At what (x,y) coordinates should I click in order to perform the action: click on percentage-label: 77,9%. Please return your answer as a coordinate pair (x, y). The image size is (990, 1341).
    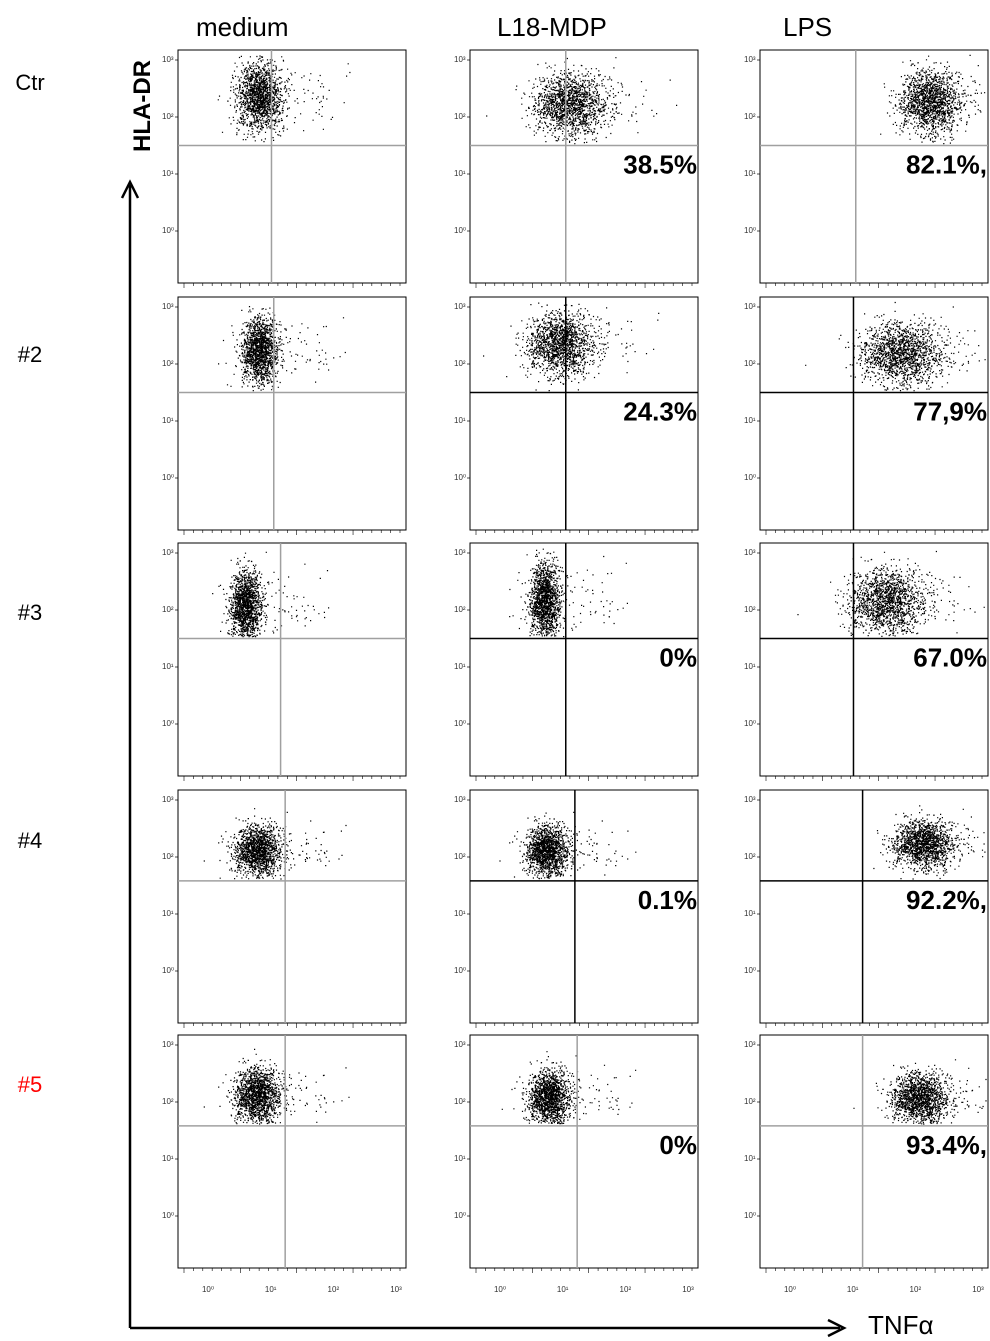
    Looking at the image, I should click on (950, 412).